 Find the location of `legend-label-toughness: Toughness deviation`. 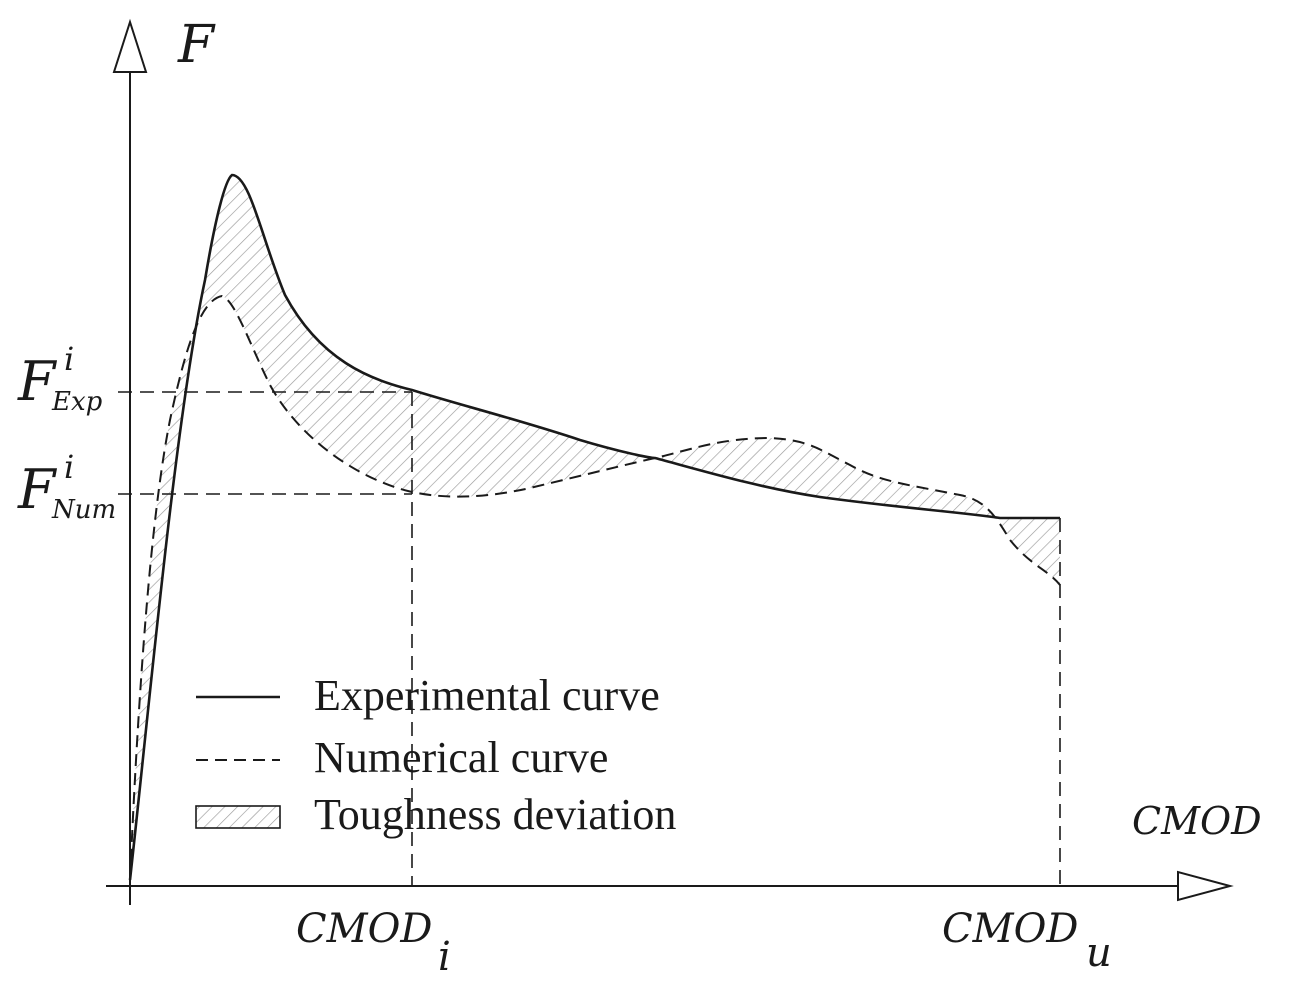

legend-label-toughness: Toughness deviation is located at coordinates (495, 814).